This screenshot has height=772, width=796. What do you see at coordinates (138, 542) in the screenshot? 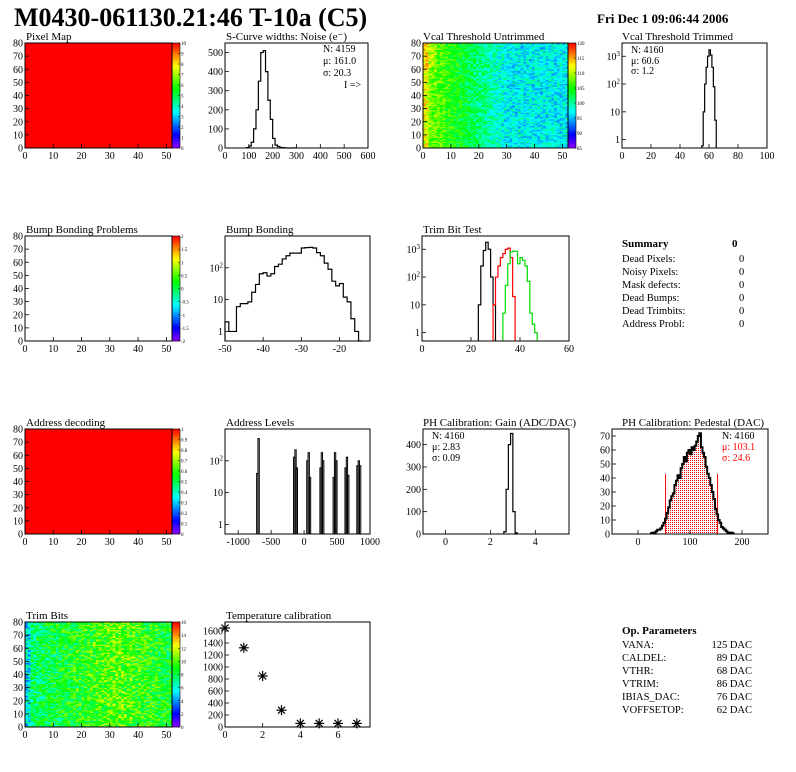
I see `x-tick-label: 40` at bounding box center [138, 542].